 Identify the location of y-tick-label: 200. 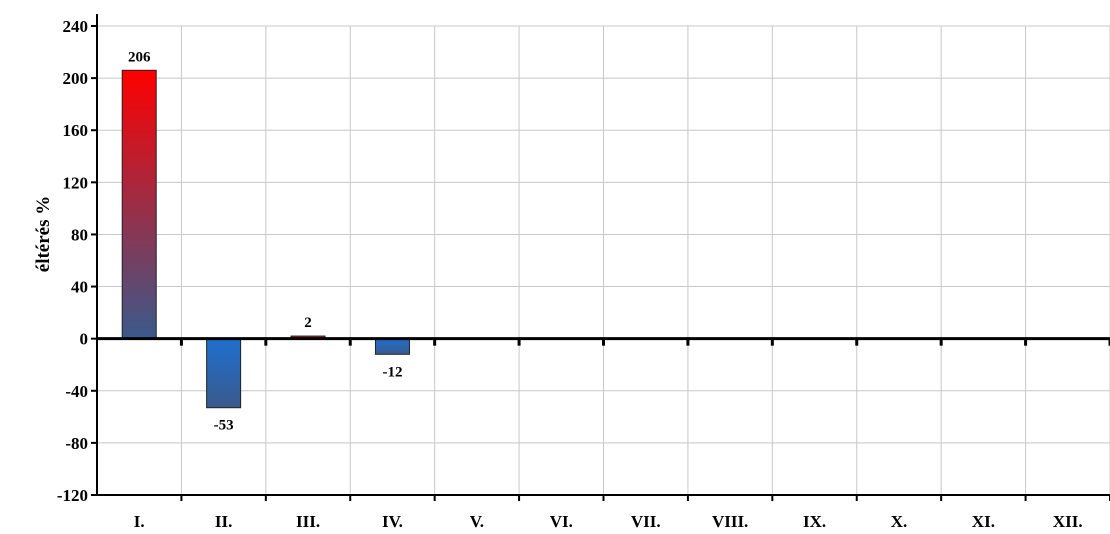
(76, 78).